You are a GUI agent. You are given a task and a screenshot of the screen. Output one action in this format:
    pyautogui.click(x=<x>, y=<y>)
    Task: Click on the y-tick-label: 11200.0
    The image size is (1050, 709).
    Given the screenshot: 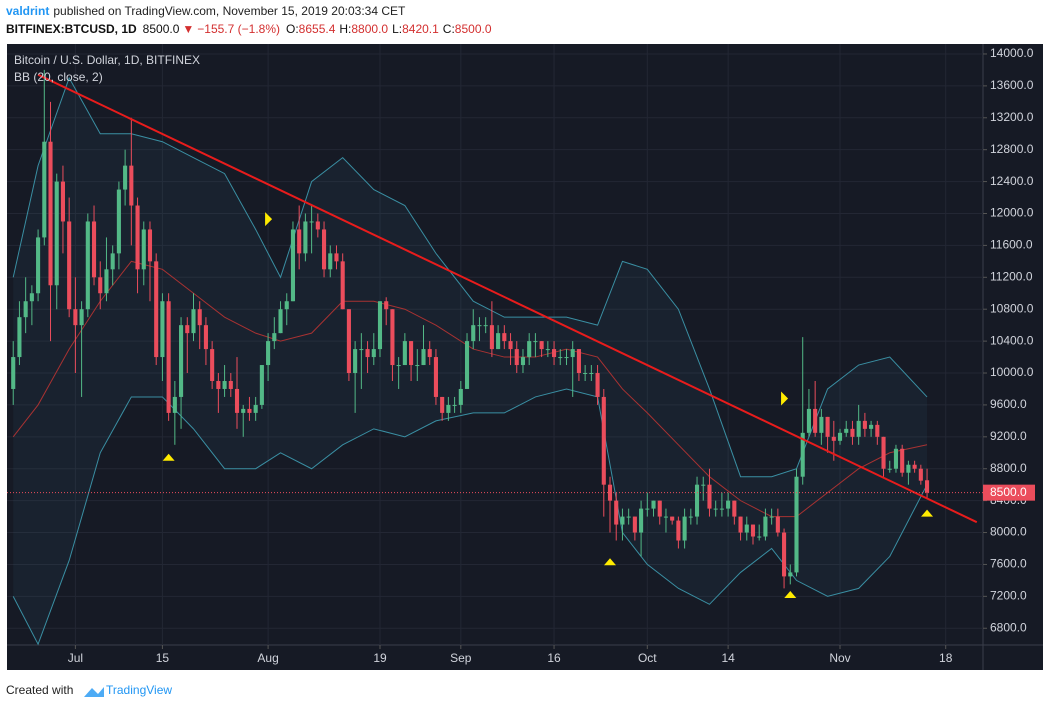 What is the action you would take?
    pyautogui.click(x=1011, y=276)
    